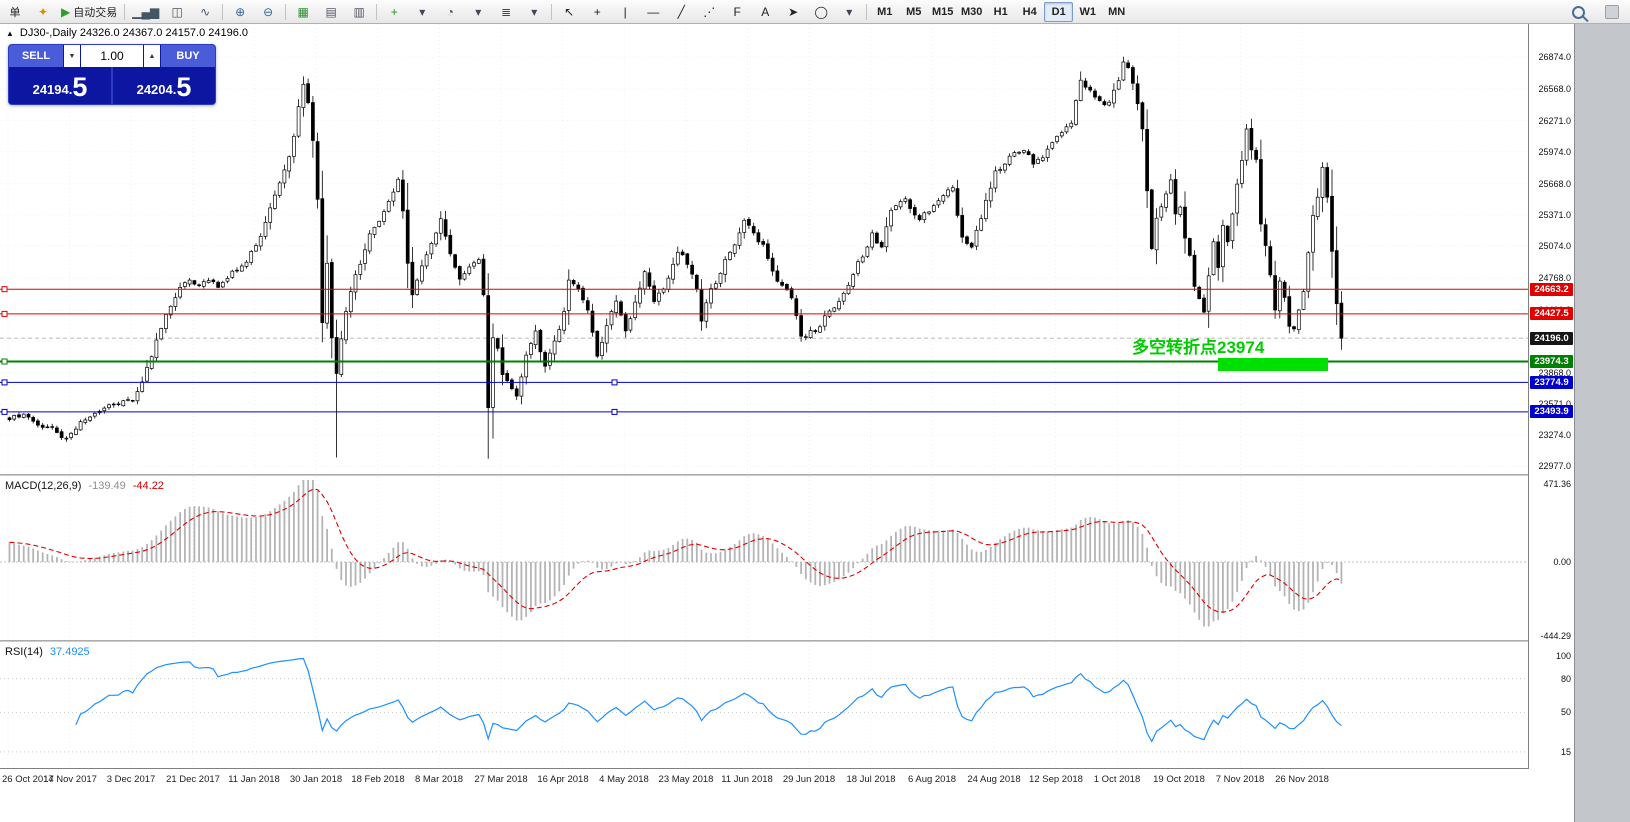  What do you see at coordinates (625, 12) in the screenshot?
I see `vertical-line-icon: |` at bounding box center [625, 12].